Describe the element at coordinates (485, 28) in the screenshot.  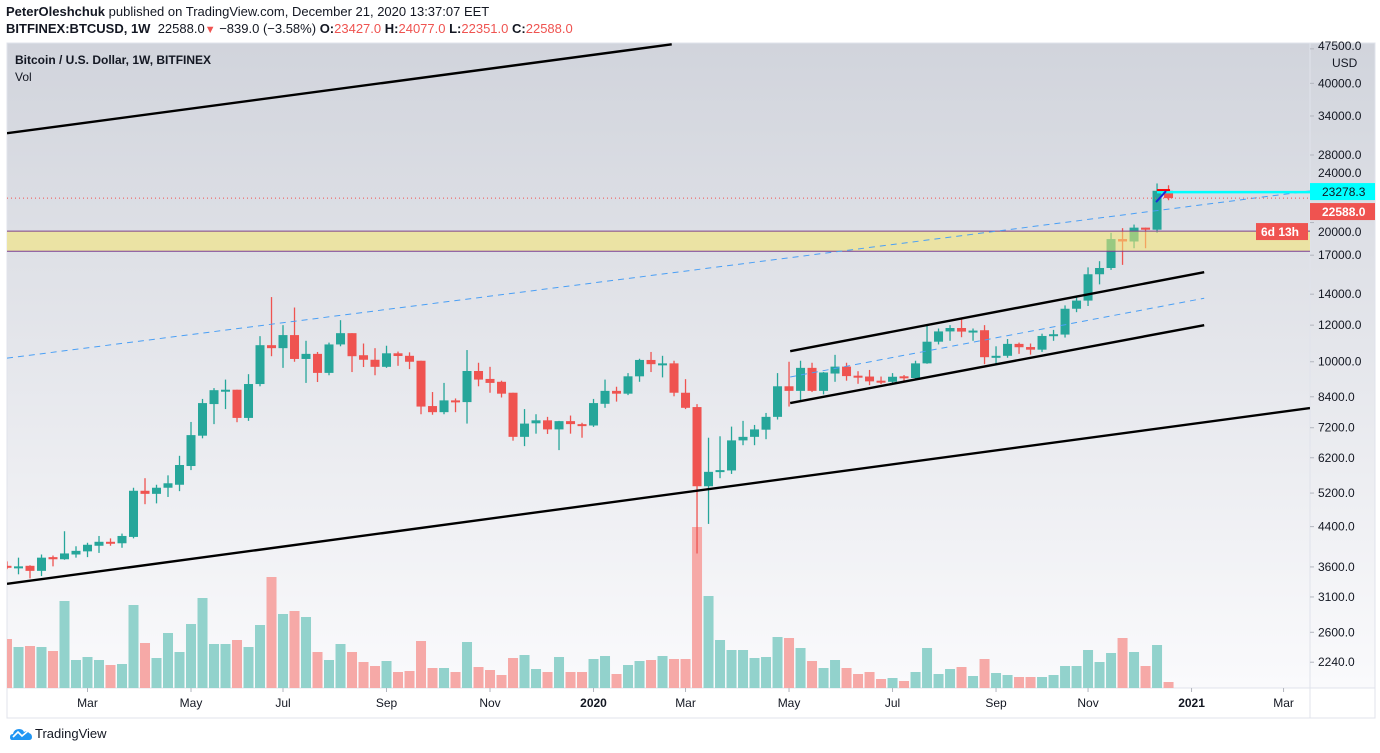
I see `low-value: 22351.0` at that location.